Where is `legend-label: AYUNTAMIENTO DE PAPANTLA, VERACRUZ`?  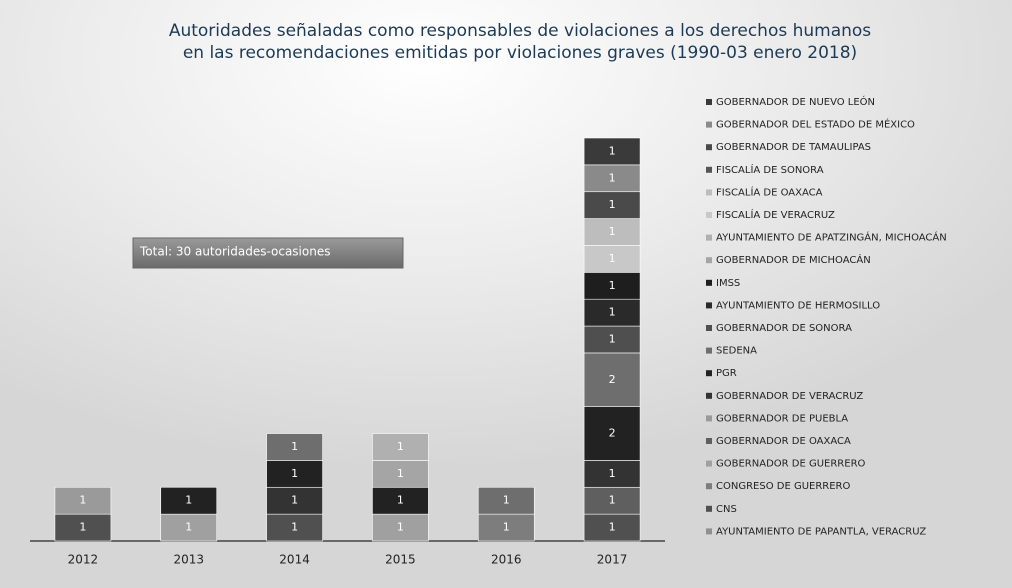 legend-label: AYUNTAMIENTO DE PAPANTLA, VERACRUZ is located at coordinates (821, 531).